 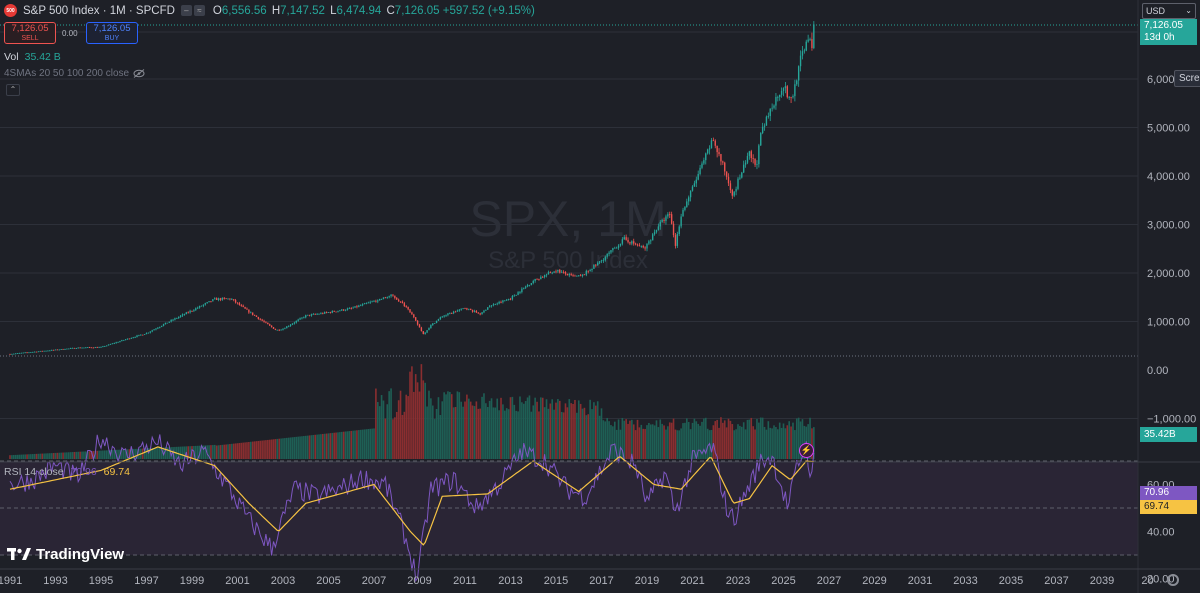 I want to click on price-axis-label: 3,000.00, so click(x=1168, y=226).